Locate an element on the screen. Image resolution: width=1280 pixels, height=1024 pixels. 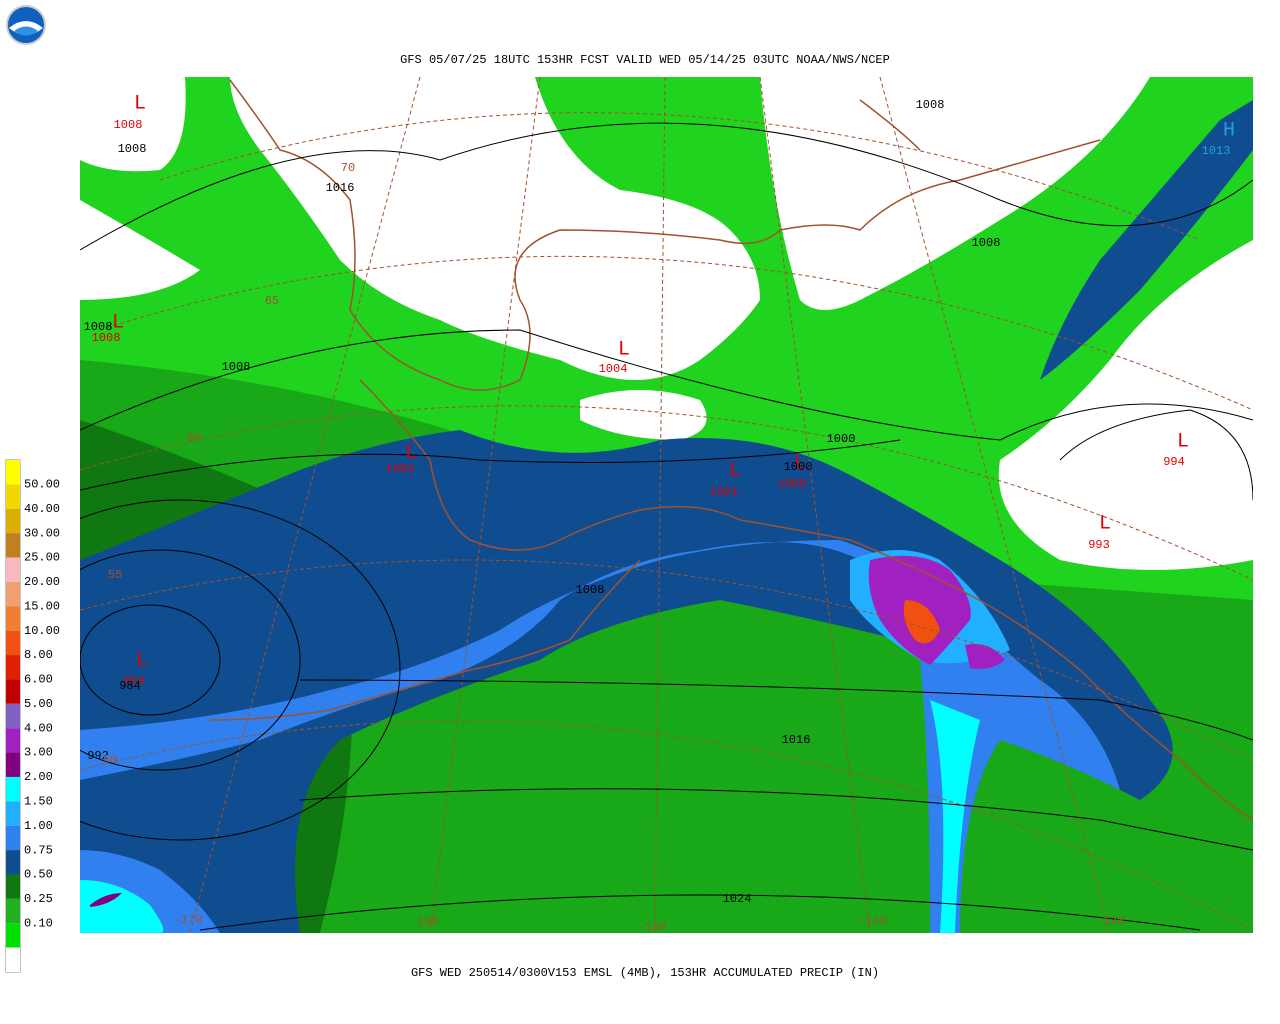
pressure-symbol: H is located at coordinates (1229, 130).